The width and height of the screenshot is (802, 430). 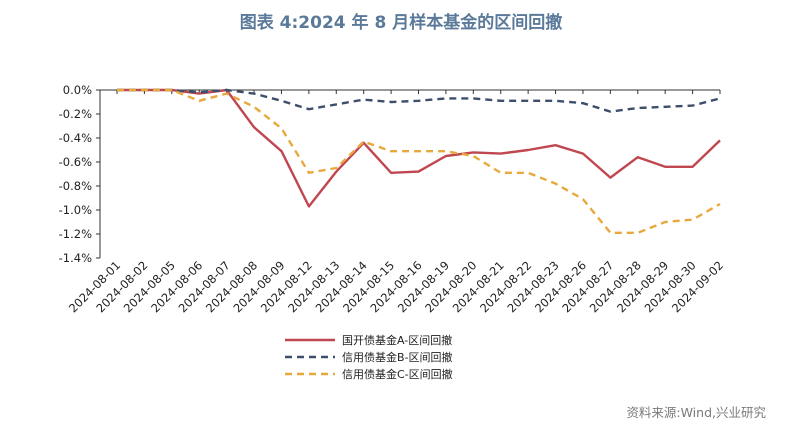 I want to click on legend-label-1: 国开债基金A-区间回撤, so click(x=397, y=340).